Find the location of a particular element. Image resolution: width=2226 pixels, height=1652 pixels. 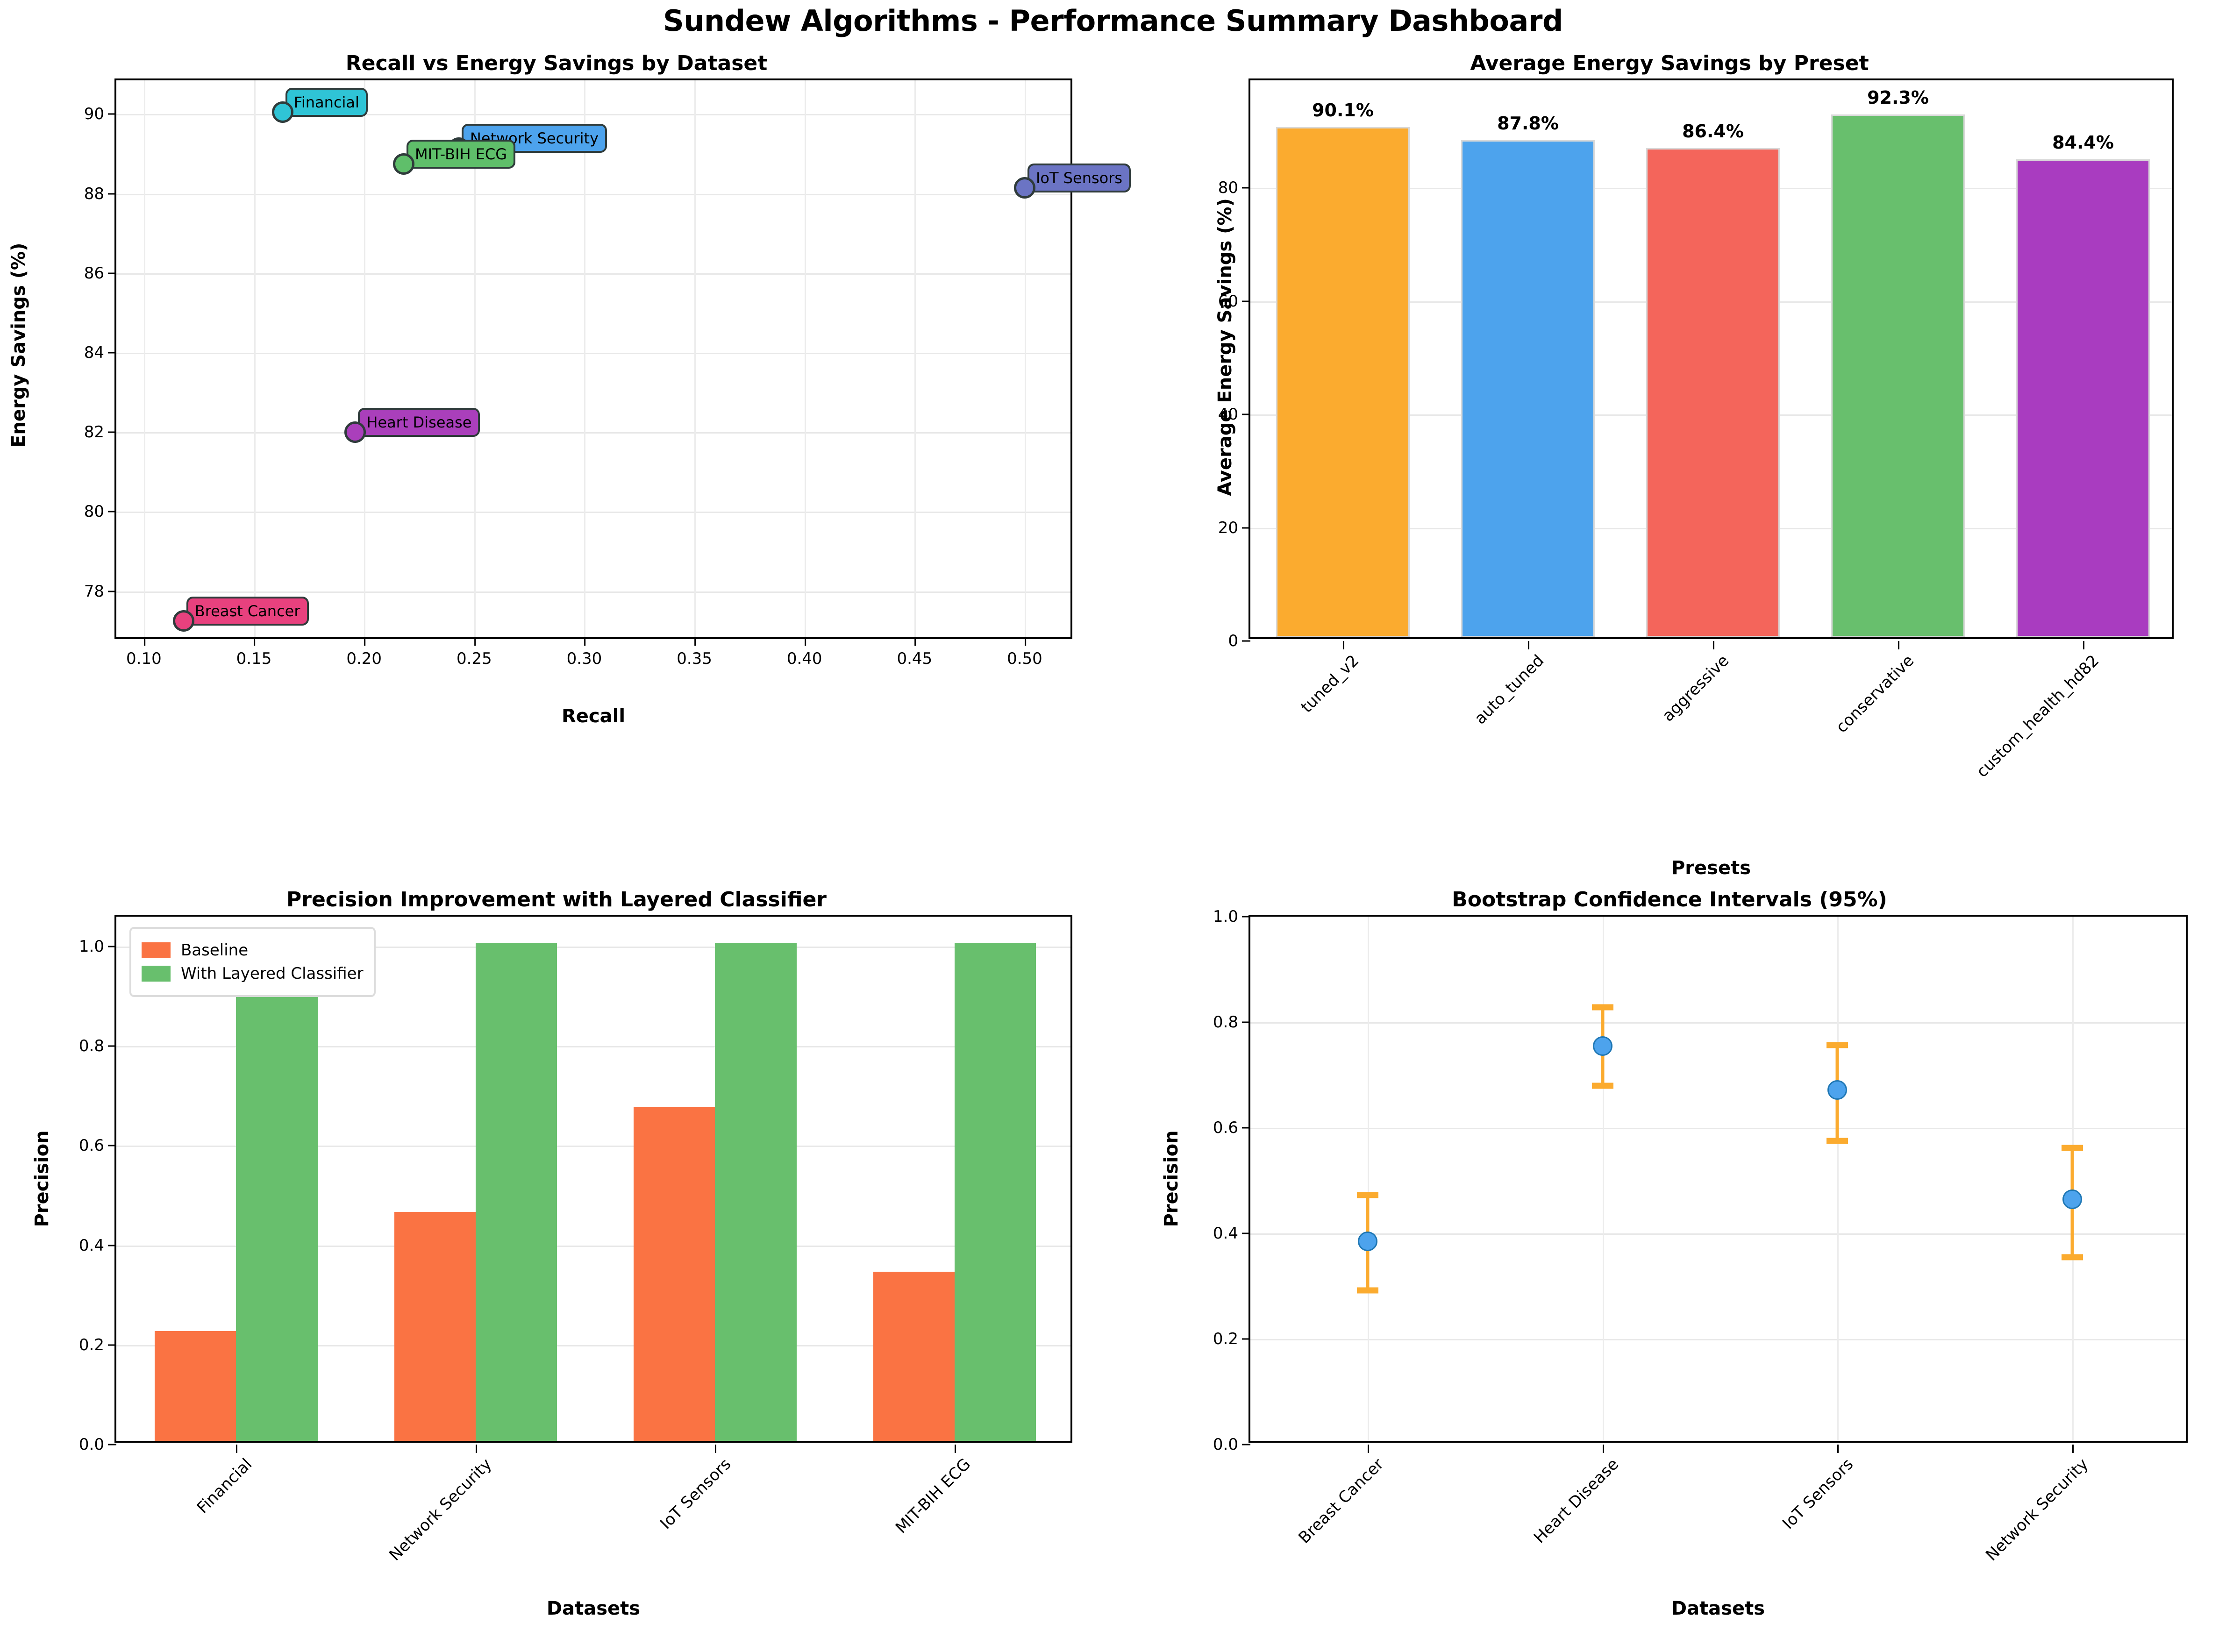

scatter-point-label: Financial is located at coordinates (326, 102).